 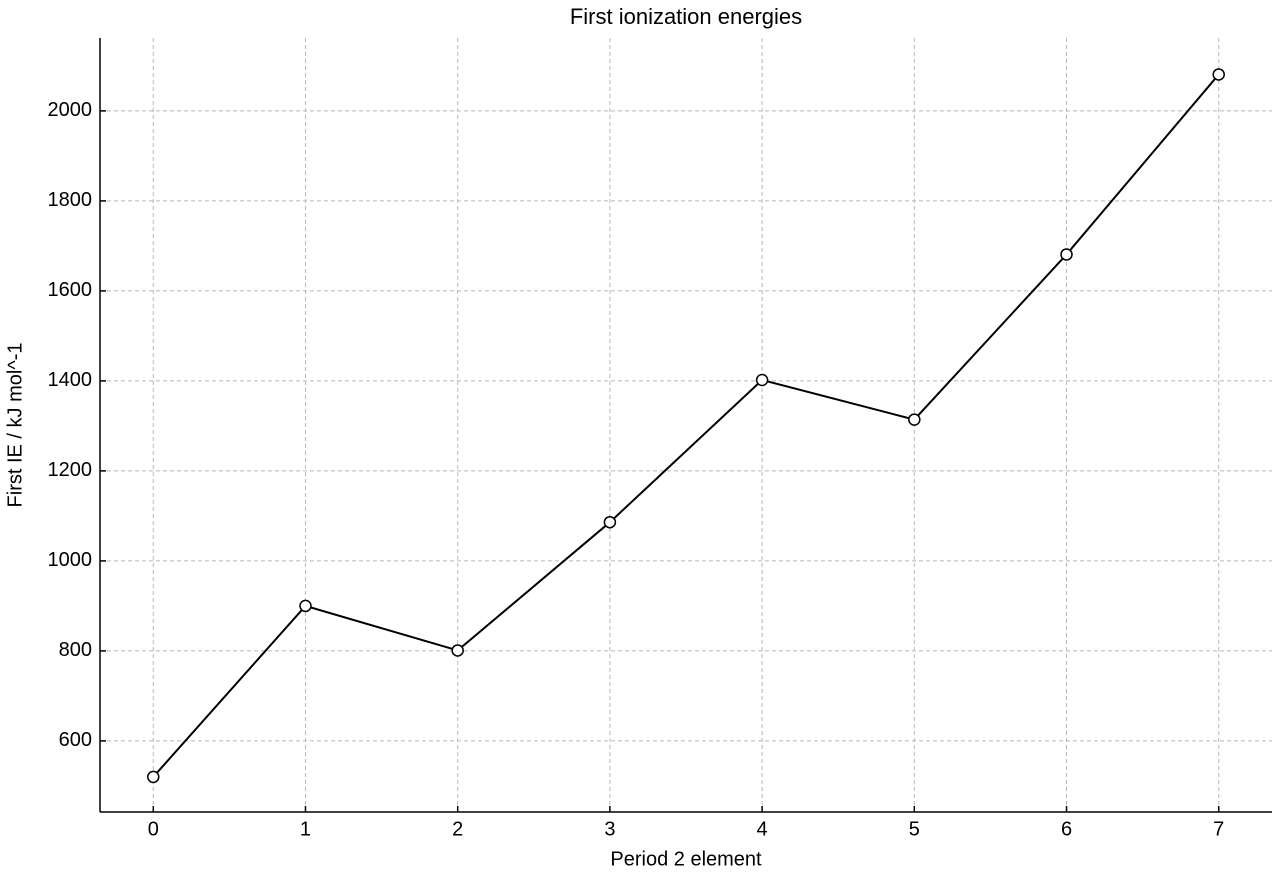 I want to click on y-tick-label: 2000, so click(x=70, y=110).